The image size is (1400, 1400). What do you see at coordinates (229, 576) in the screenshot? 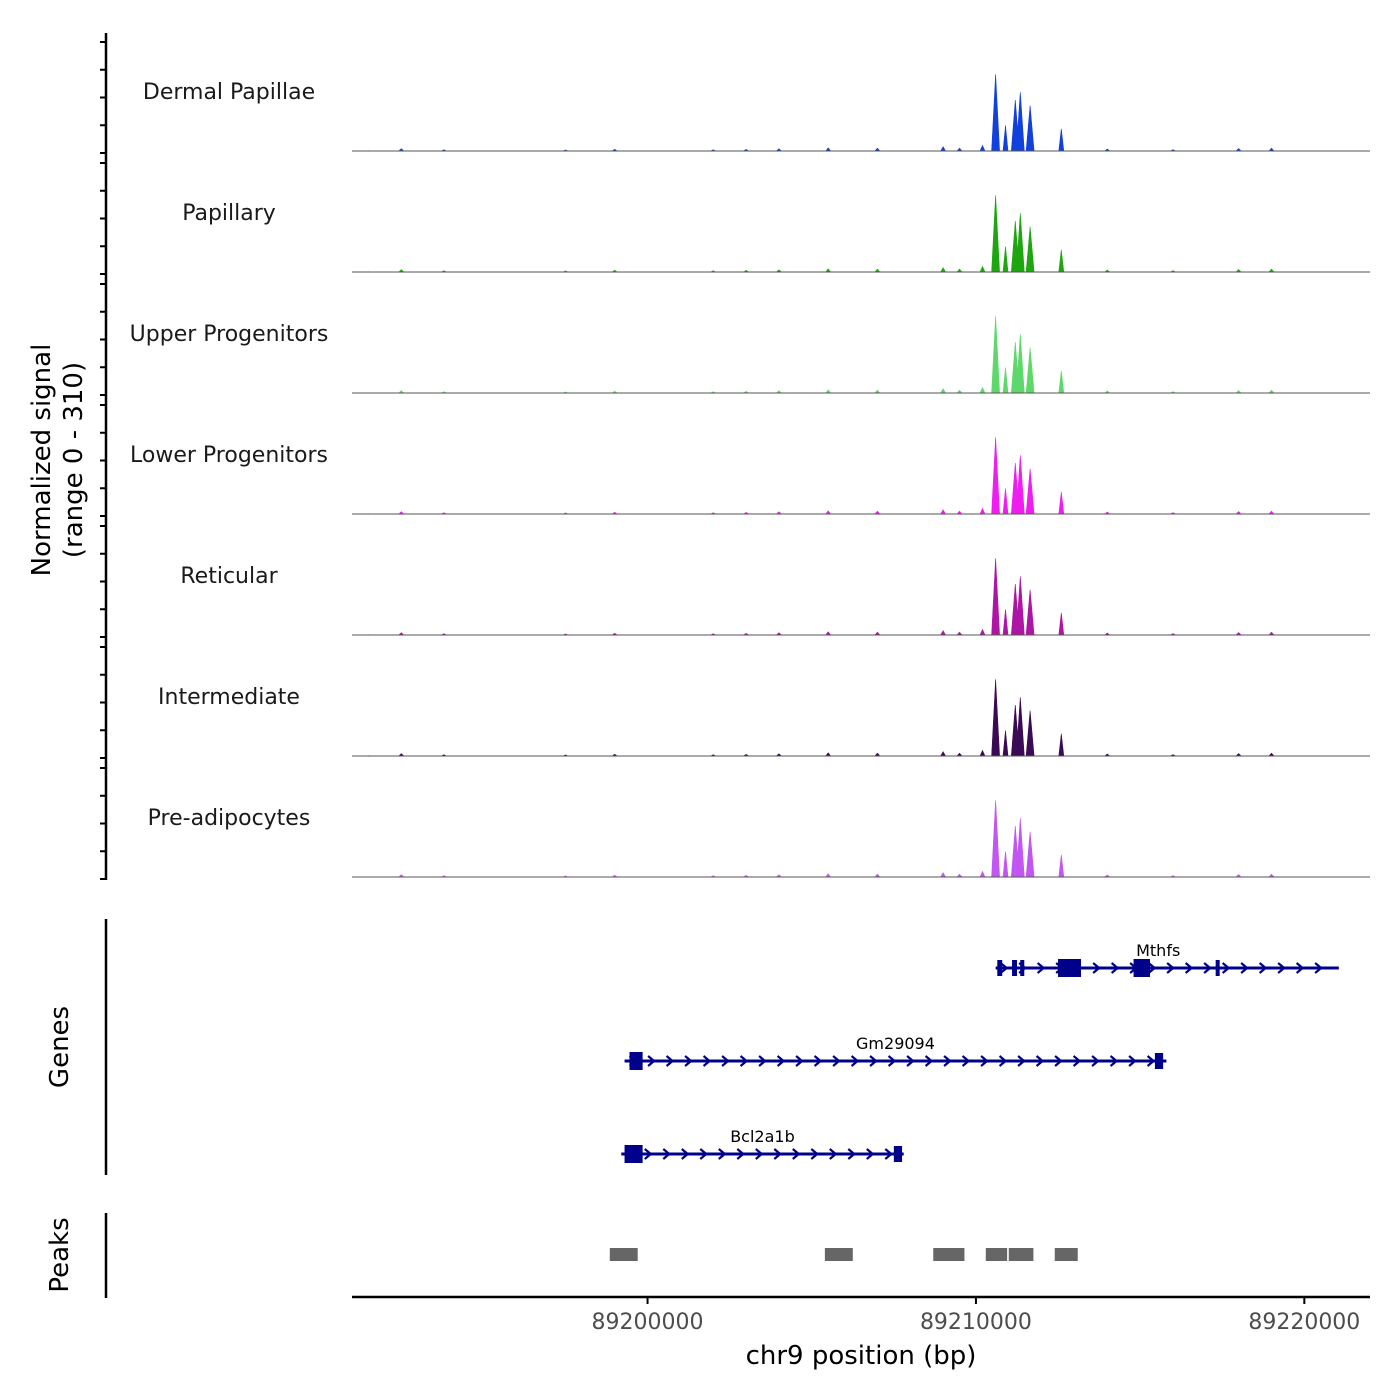
I see `track-label: Reticular` at bounding box center [229, 576].